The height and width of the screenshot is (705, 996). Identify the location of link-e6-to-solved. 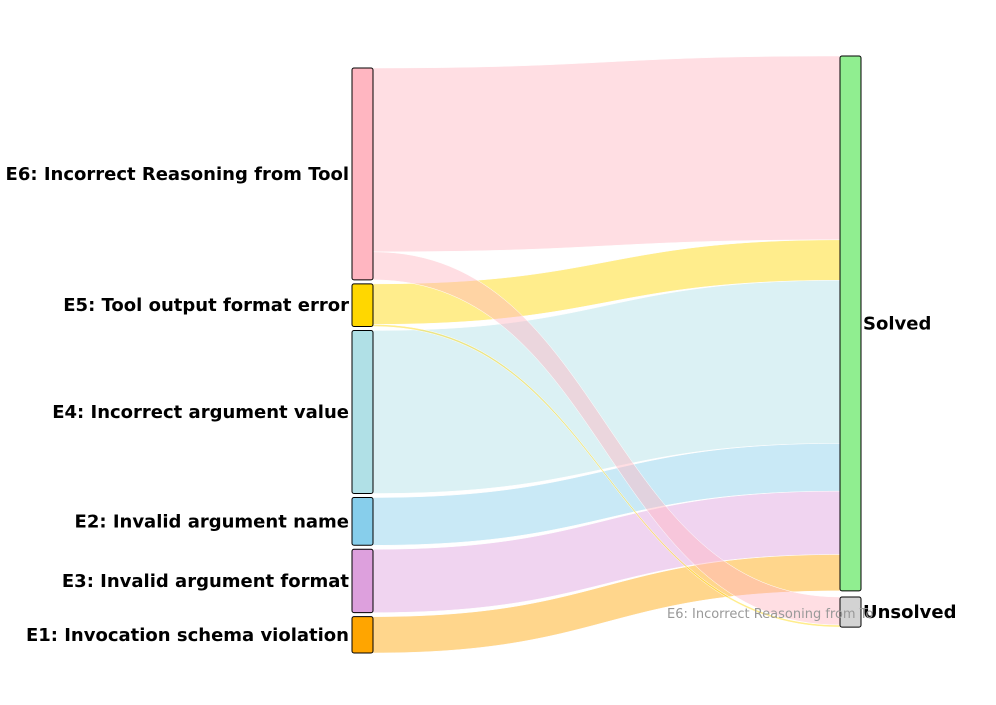
(606, 154).